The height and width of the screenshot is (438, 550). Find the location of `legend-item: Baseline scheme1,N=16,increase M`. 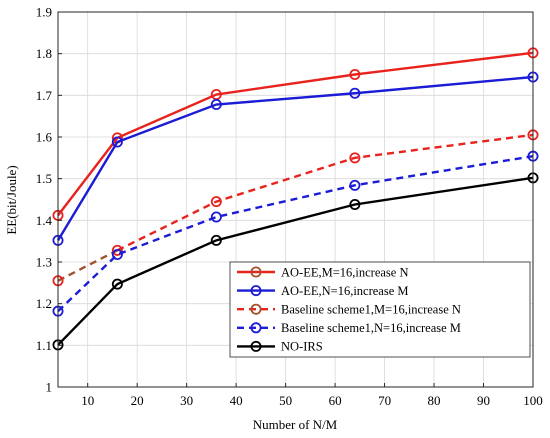

legend-item: Baseline scheme1,N=16,increase M is located at coordinates (349, 328).